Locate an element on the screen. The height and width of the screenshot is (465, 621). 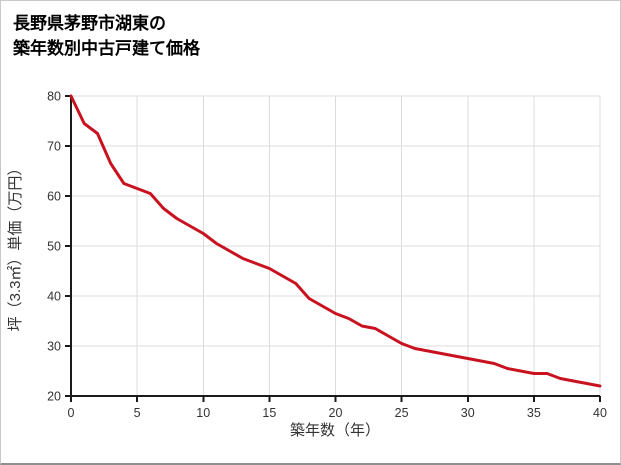
x-tick-label: 15 is located at coordinates (269, 413).